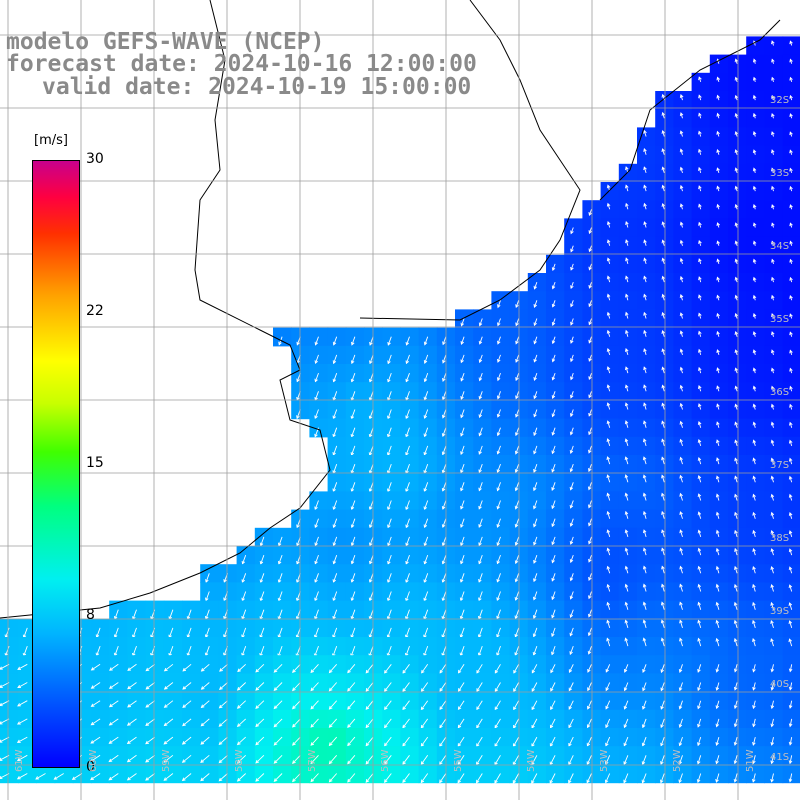  What do you see at coordinates (458, 760) in the screenshot?
I see `lon-label-55w: 55W` at bounding box center [458, 760].